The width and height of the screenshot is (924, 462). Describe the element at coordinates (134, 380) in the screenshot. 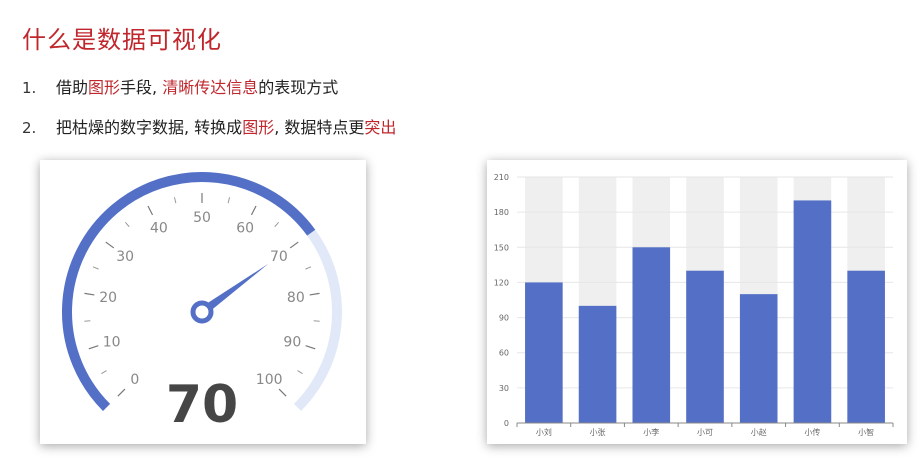

I see `gauge-tick-label: 0` at that location.